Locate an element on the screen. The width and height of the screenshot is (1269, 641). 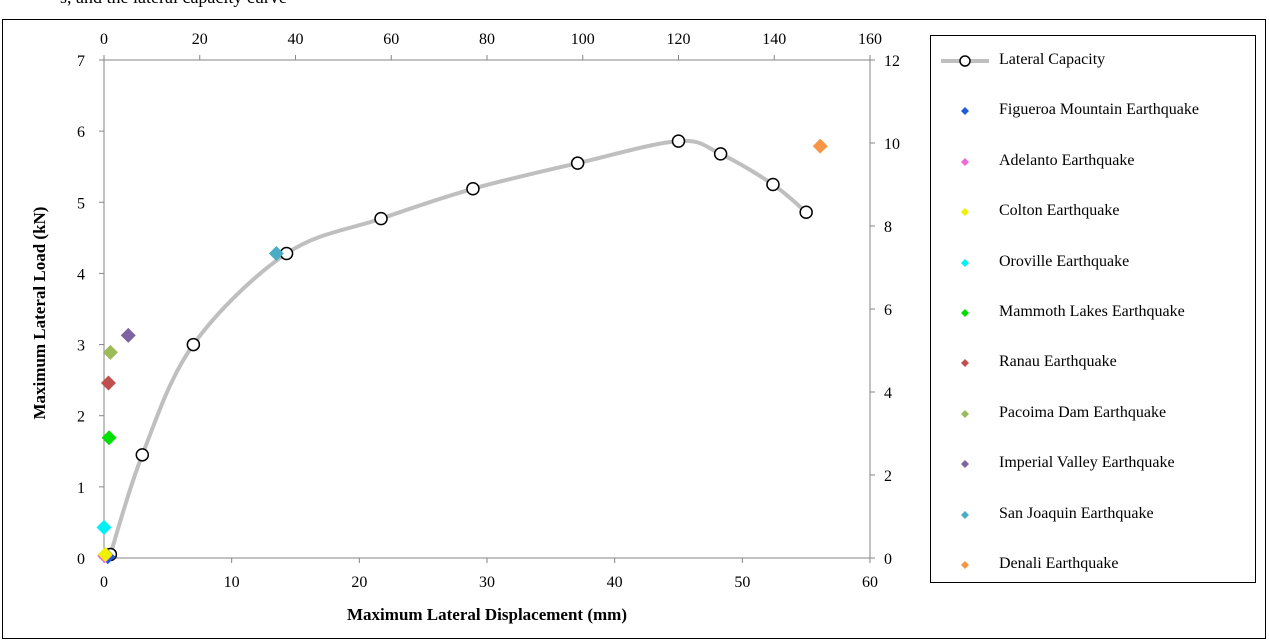
x-tick-label: 40 is located at coordinates (615, 582).